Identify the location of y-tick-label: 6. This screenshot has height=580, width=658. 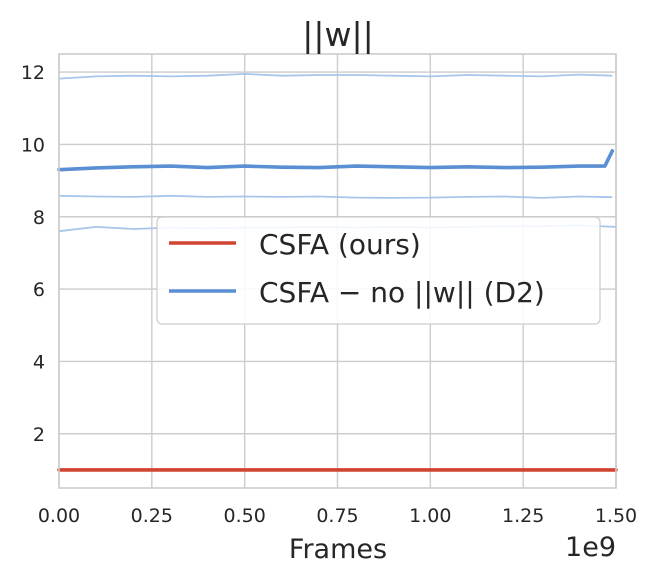
(39, 290).